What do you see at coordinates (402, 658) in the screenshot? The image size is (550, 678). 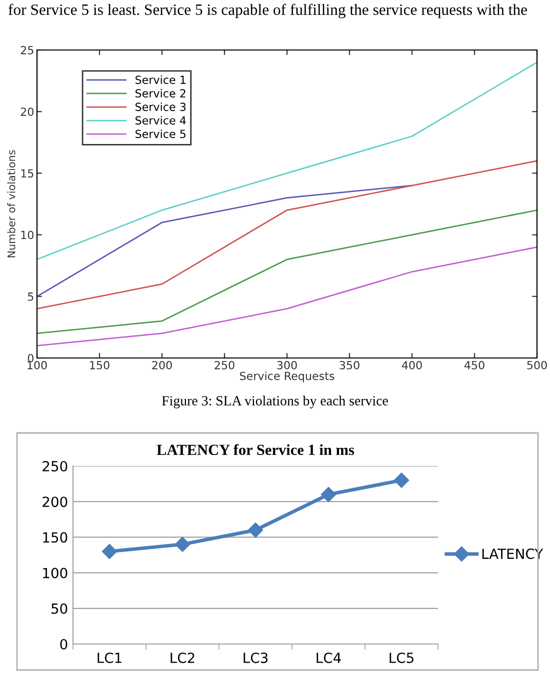 I see `x-tick-label: LC5` at bounding box center [402, 658].